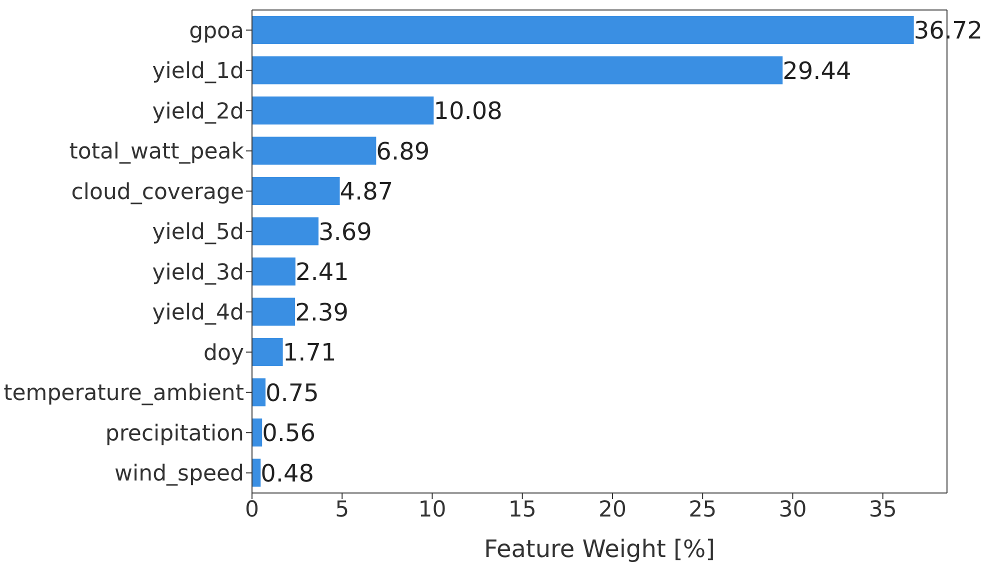  What do you see at coordinates (468, 111) in the screenshot?
I see `data-label: 10.08` at bounding box center [468, 111].